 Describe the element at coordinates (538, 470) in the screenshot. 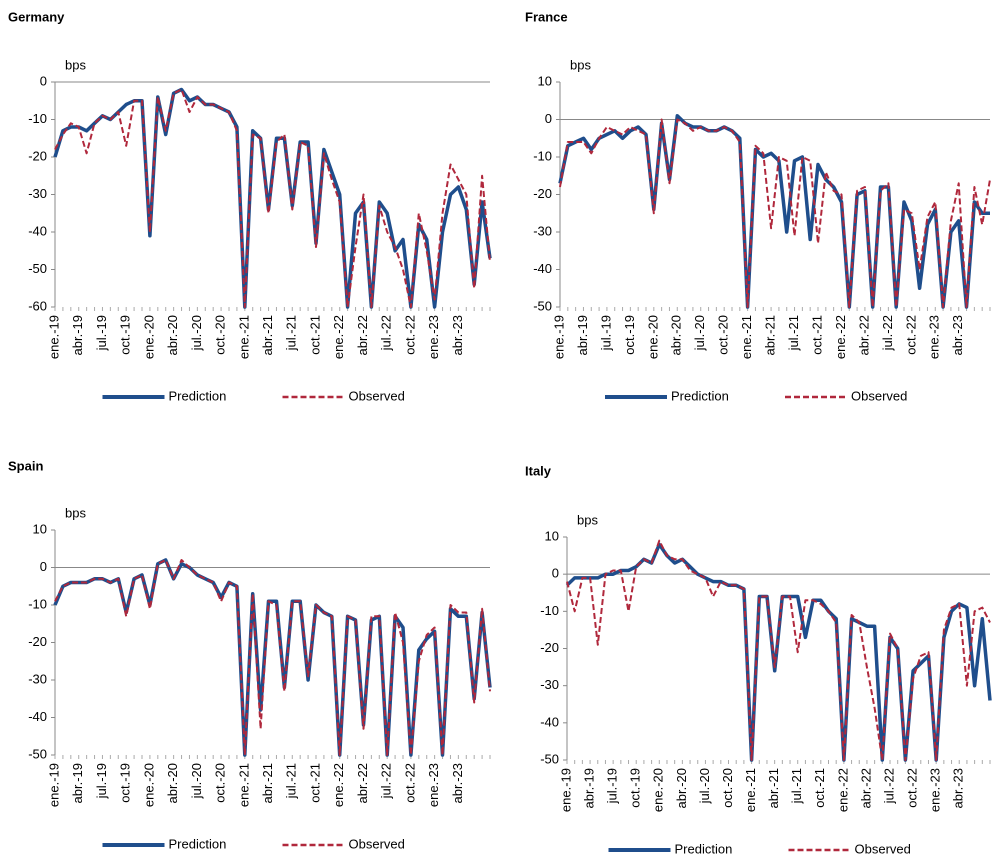

I see `chart-title: Italy` at that location.